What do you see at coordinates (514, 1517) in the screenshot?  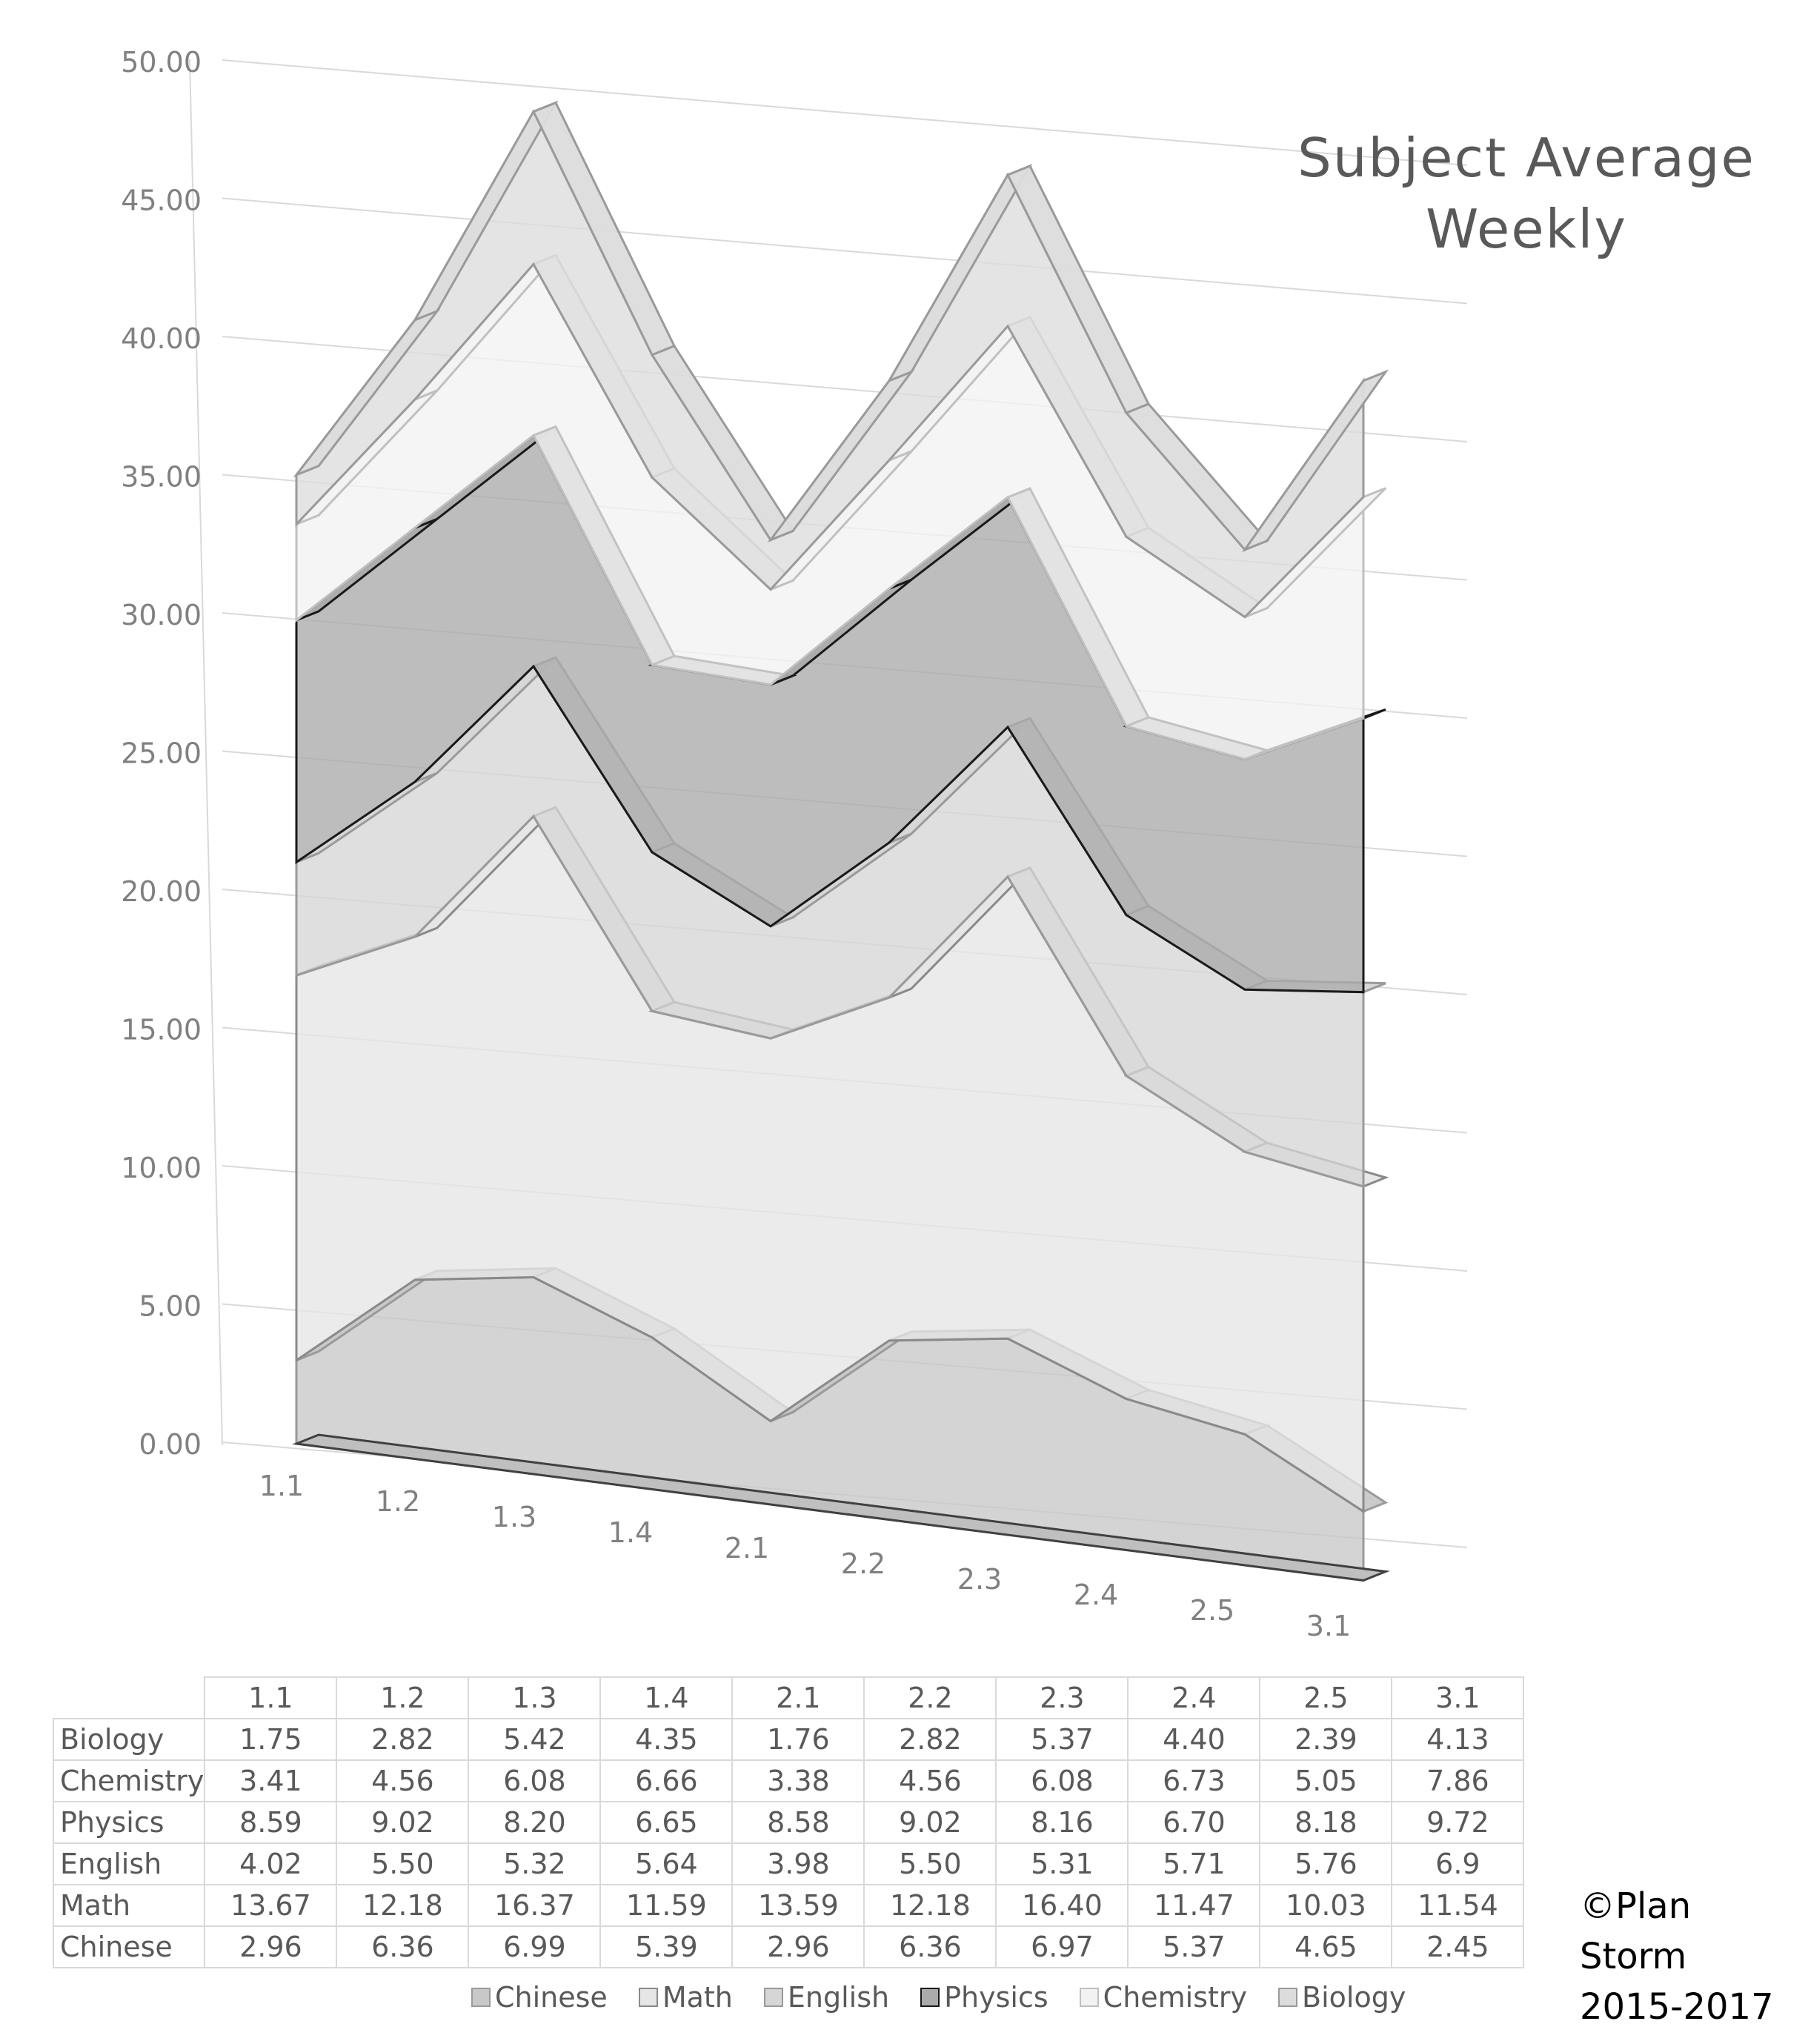 I see `x-tick-label: 1.3` at bounding box center [514, 1517].